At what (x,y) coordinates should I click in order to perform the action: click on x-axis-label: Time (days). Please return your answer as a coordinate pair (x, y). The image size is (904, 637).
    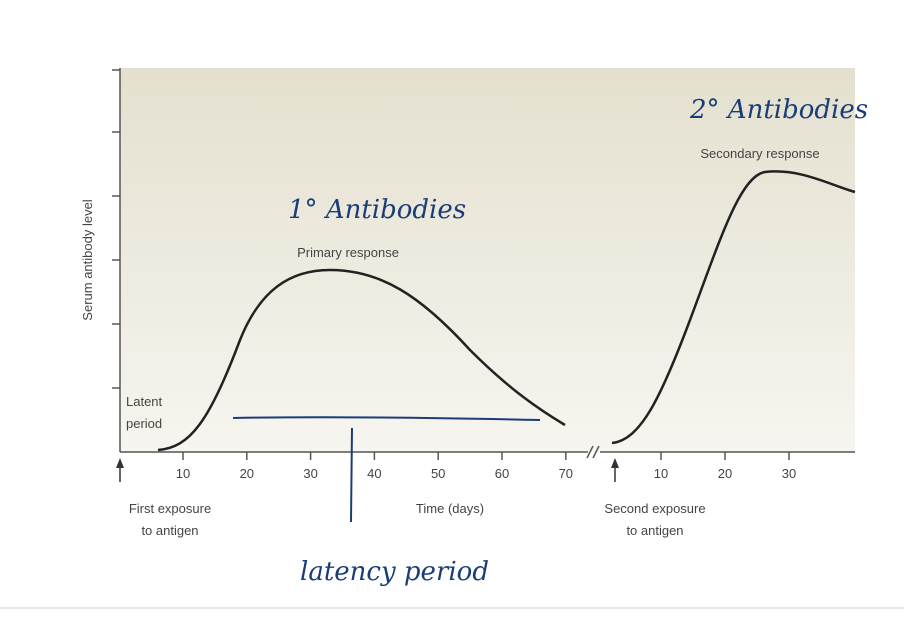
    Looking at the image, I should click on (450, 508).